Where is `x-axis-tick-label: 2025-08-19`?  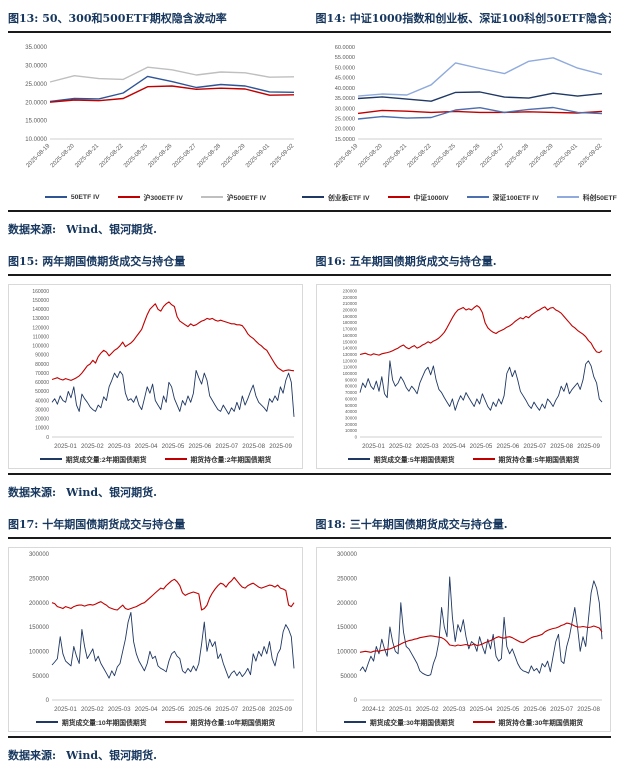
x-axis-tick-label: 2025-08-19 is located at coordinates (346, 156).